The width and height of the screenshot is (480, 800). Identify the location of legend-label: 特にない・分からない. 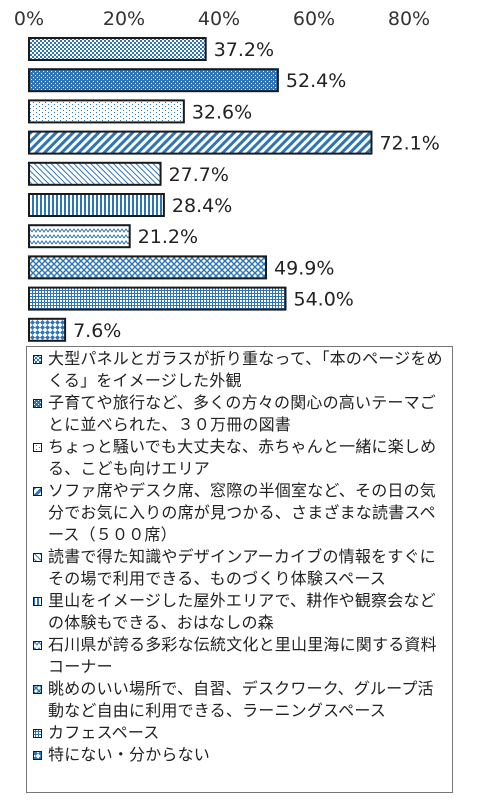
(129, 754).